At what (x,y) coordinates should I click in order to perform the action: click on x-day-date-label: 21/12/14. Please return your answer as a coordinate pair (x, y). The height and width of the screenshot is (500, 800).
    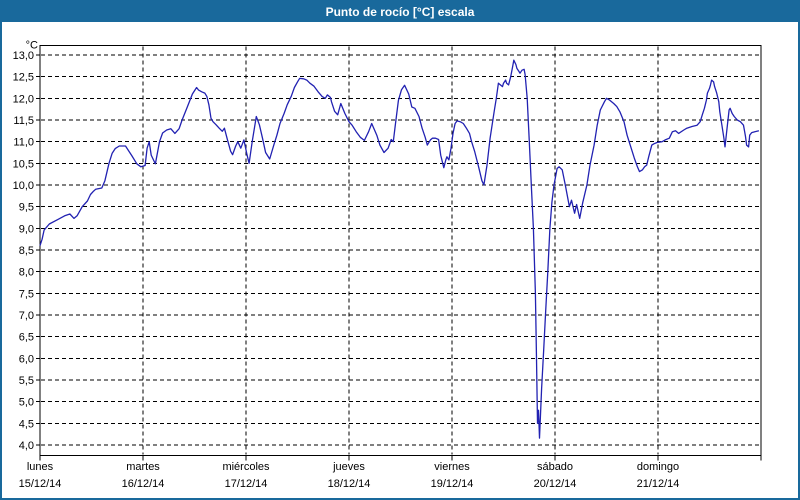
    Looking at the image, I should click on (658, 484).